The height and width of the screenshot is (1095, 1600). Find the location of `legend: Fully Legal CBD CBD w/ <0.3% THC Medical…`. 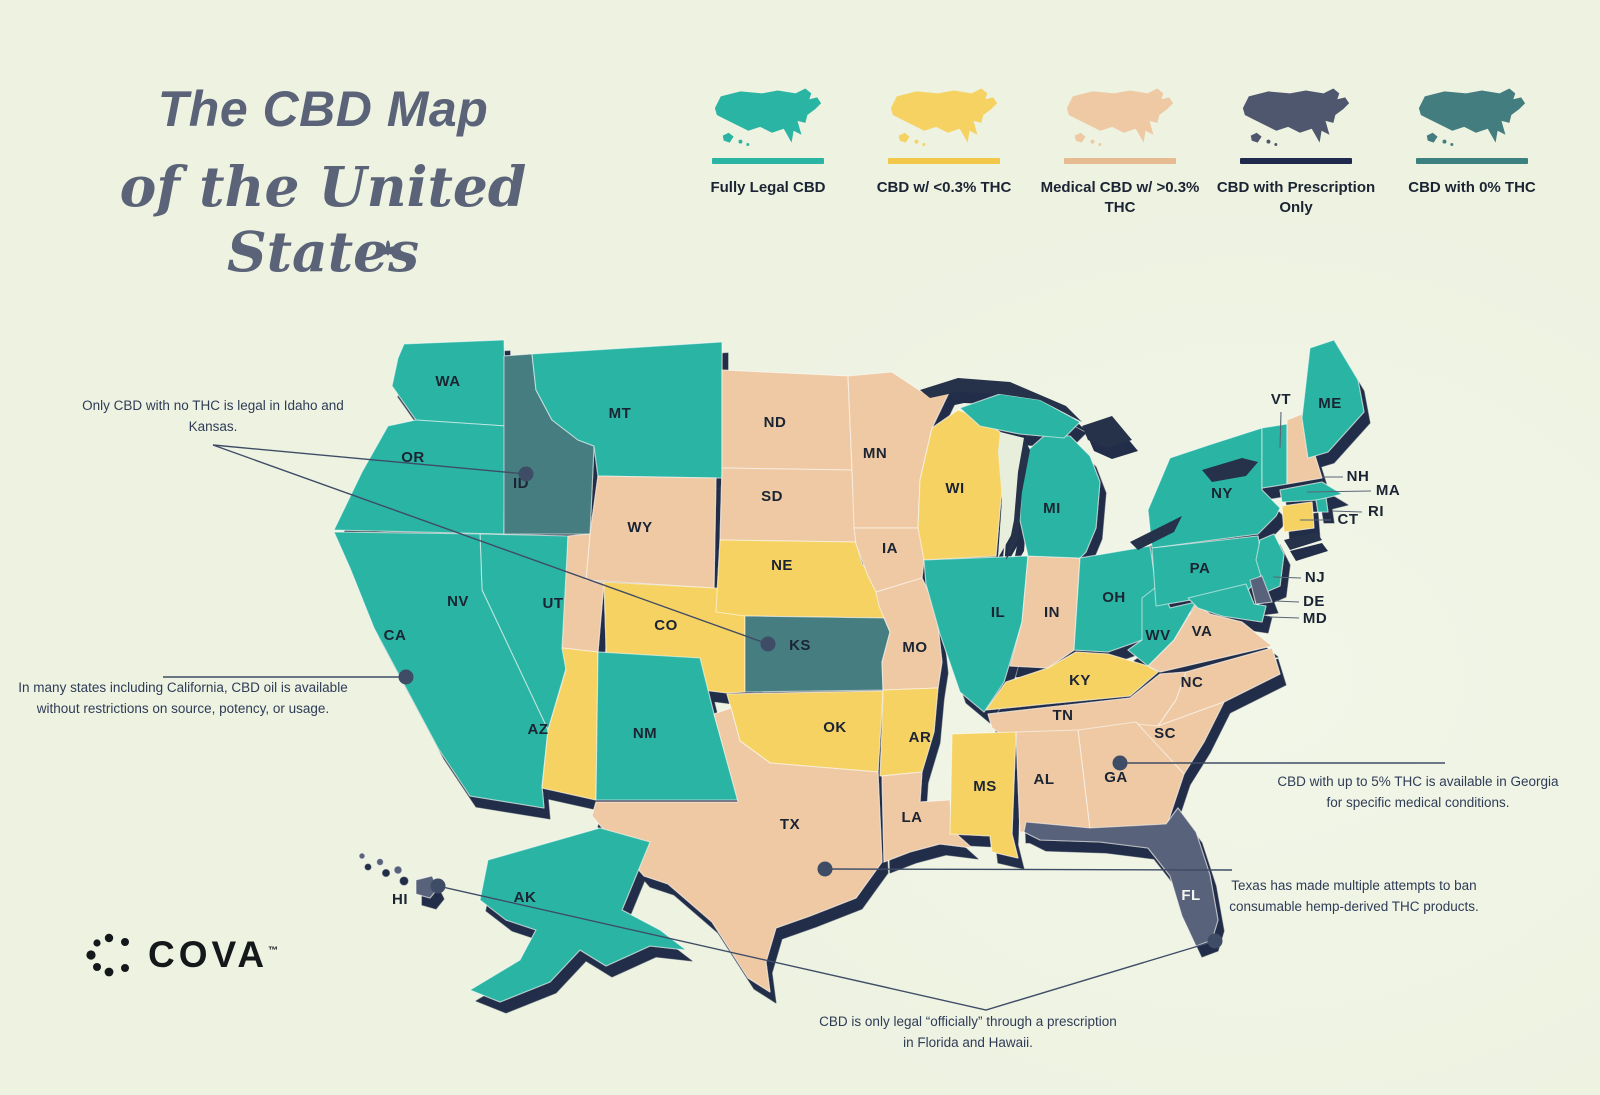

legend: Fully Legal CBD CBD w/ <0.3% THC Medical… is located at coordinates (1120, 151).